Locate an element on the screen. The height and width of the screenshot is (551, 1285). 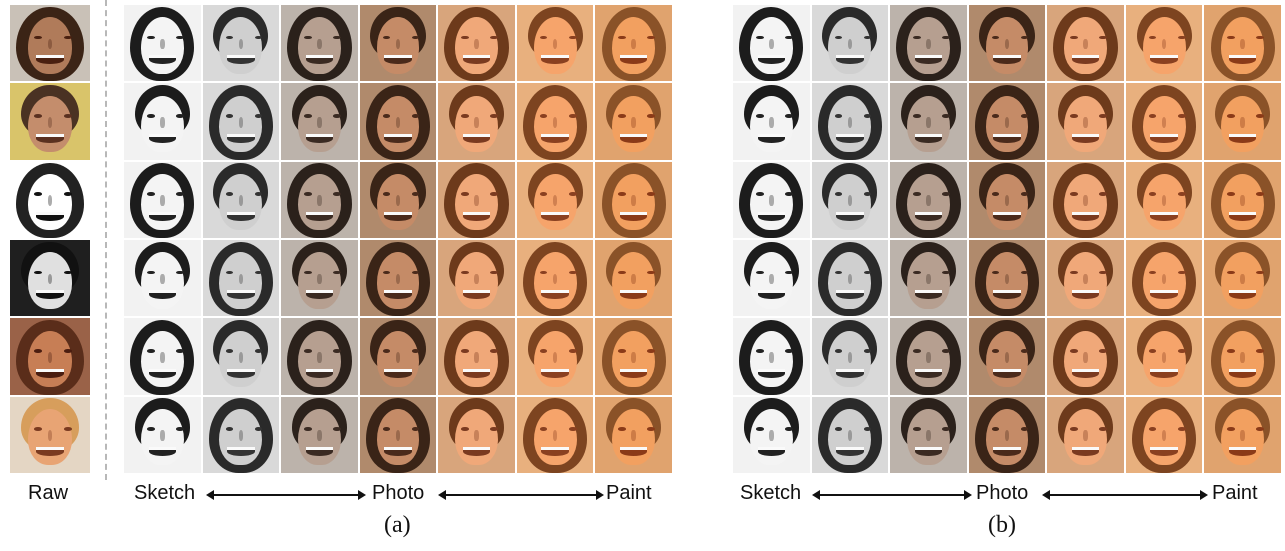
panel-b-caption: (b) is located at coordinates (1002, 525).